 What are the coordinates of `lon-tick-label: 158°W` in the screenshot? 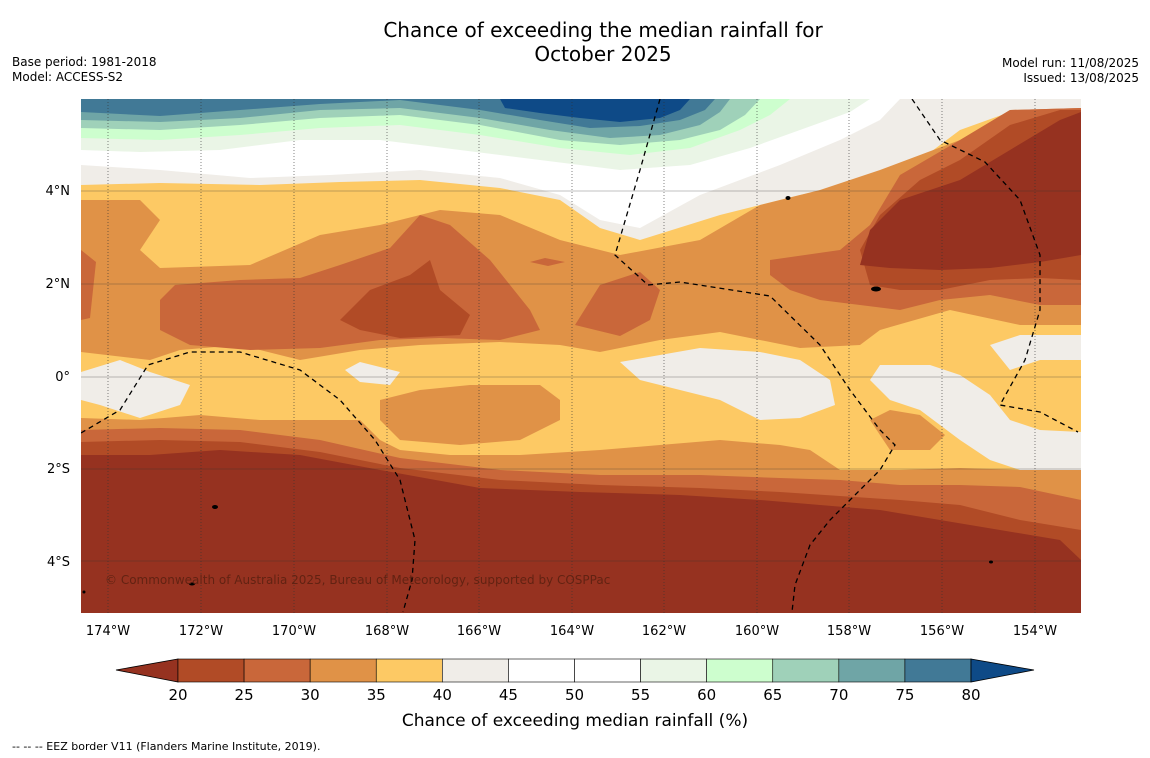 It's located at (849, 631).